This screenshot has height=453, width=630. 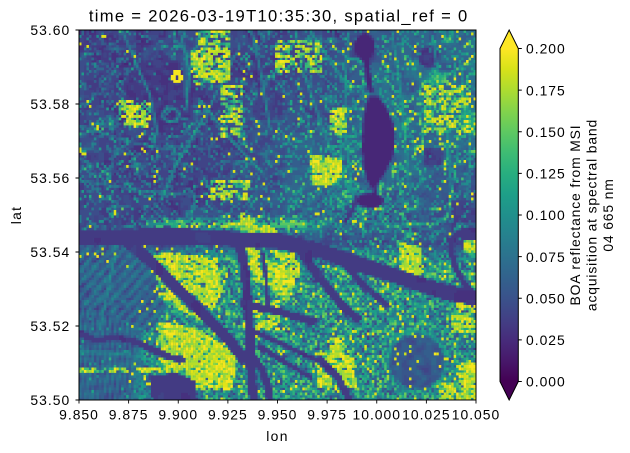 What do you see at coordinates (546, 340) in the screenshot?
I see `svg-text: 0.025` at bounding box center [546, 340].